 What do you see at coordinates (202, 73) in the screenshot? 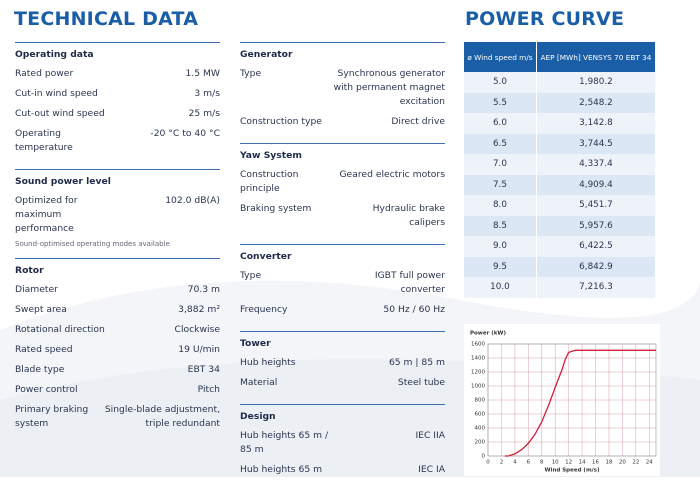
I see `spec-value: 1.5 MW` at bounding box center [202, 73].